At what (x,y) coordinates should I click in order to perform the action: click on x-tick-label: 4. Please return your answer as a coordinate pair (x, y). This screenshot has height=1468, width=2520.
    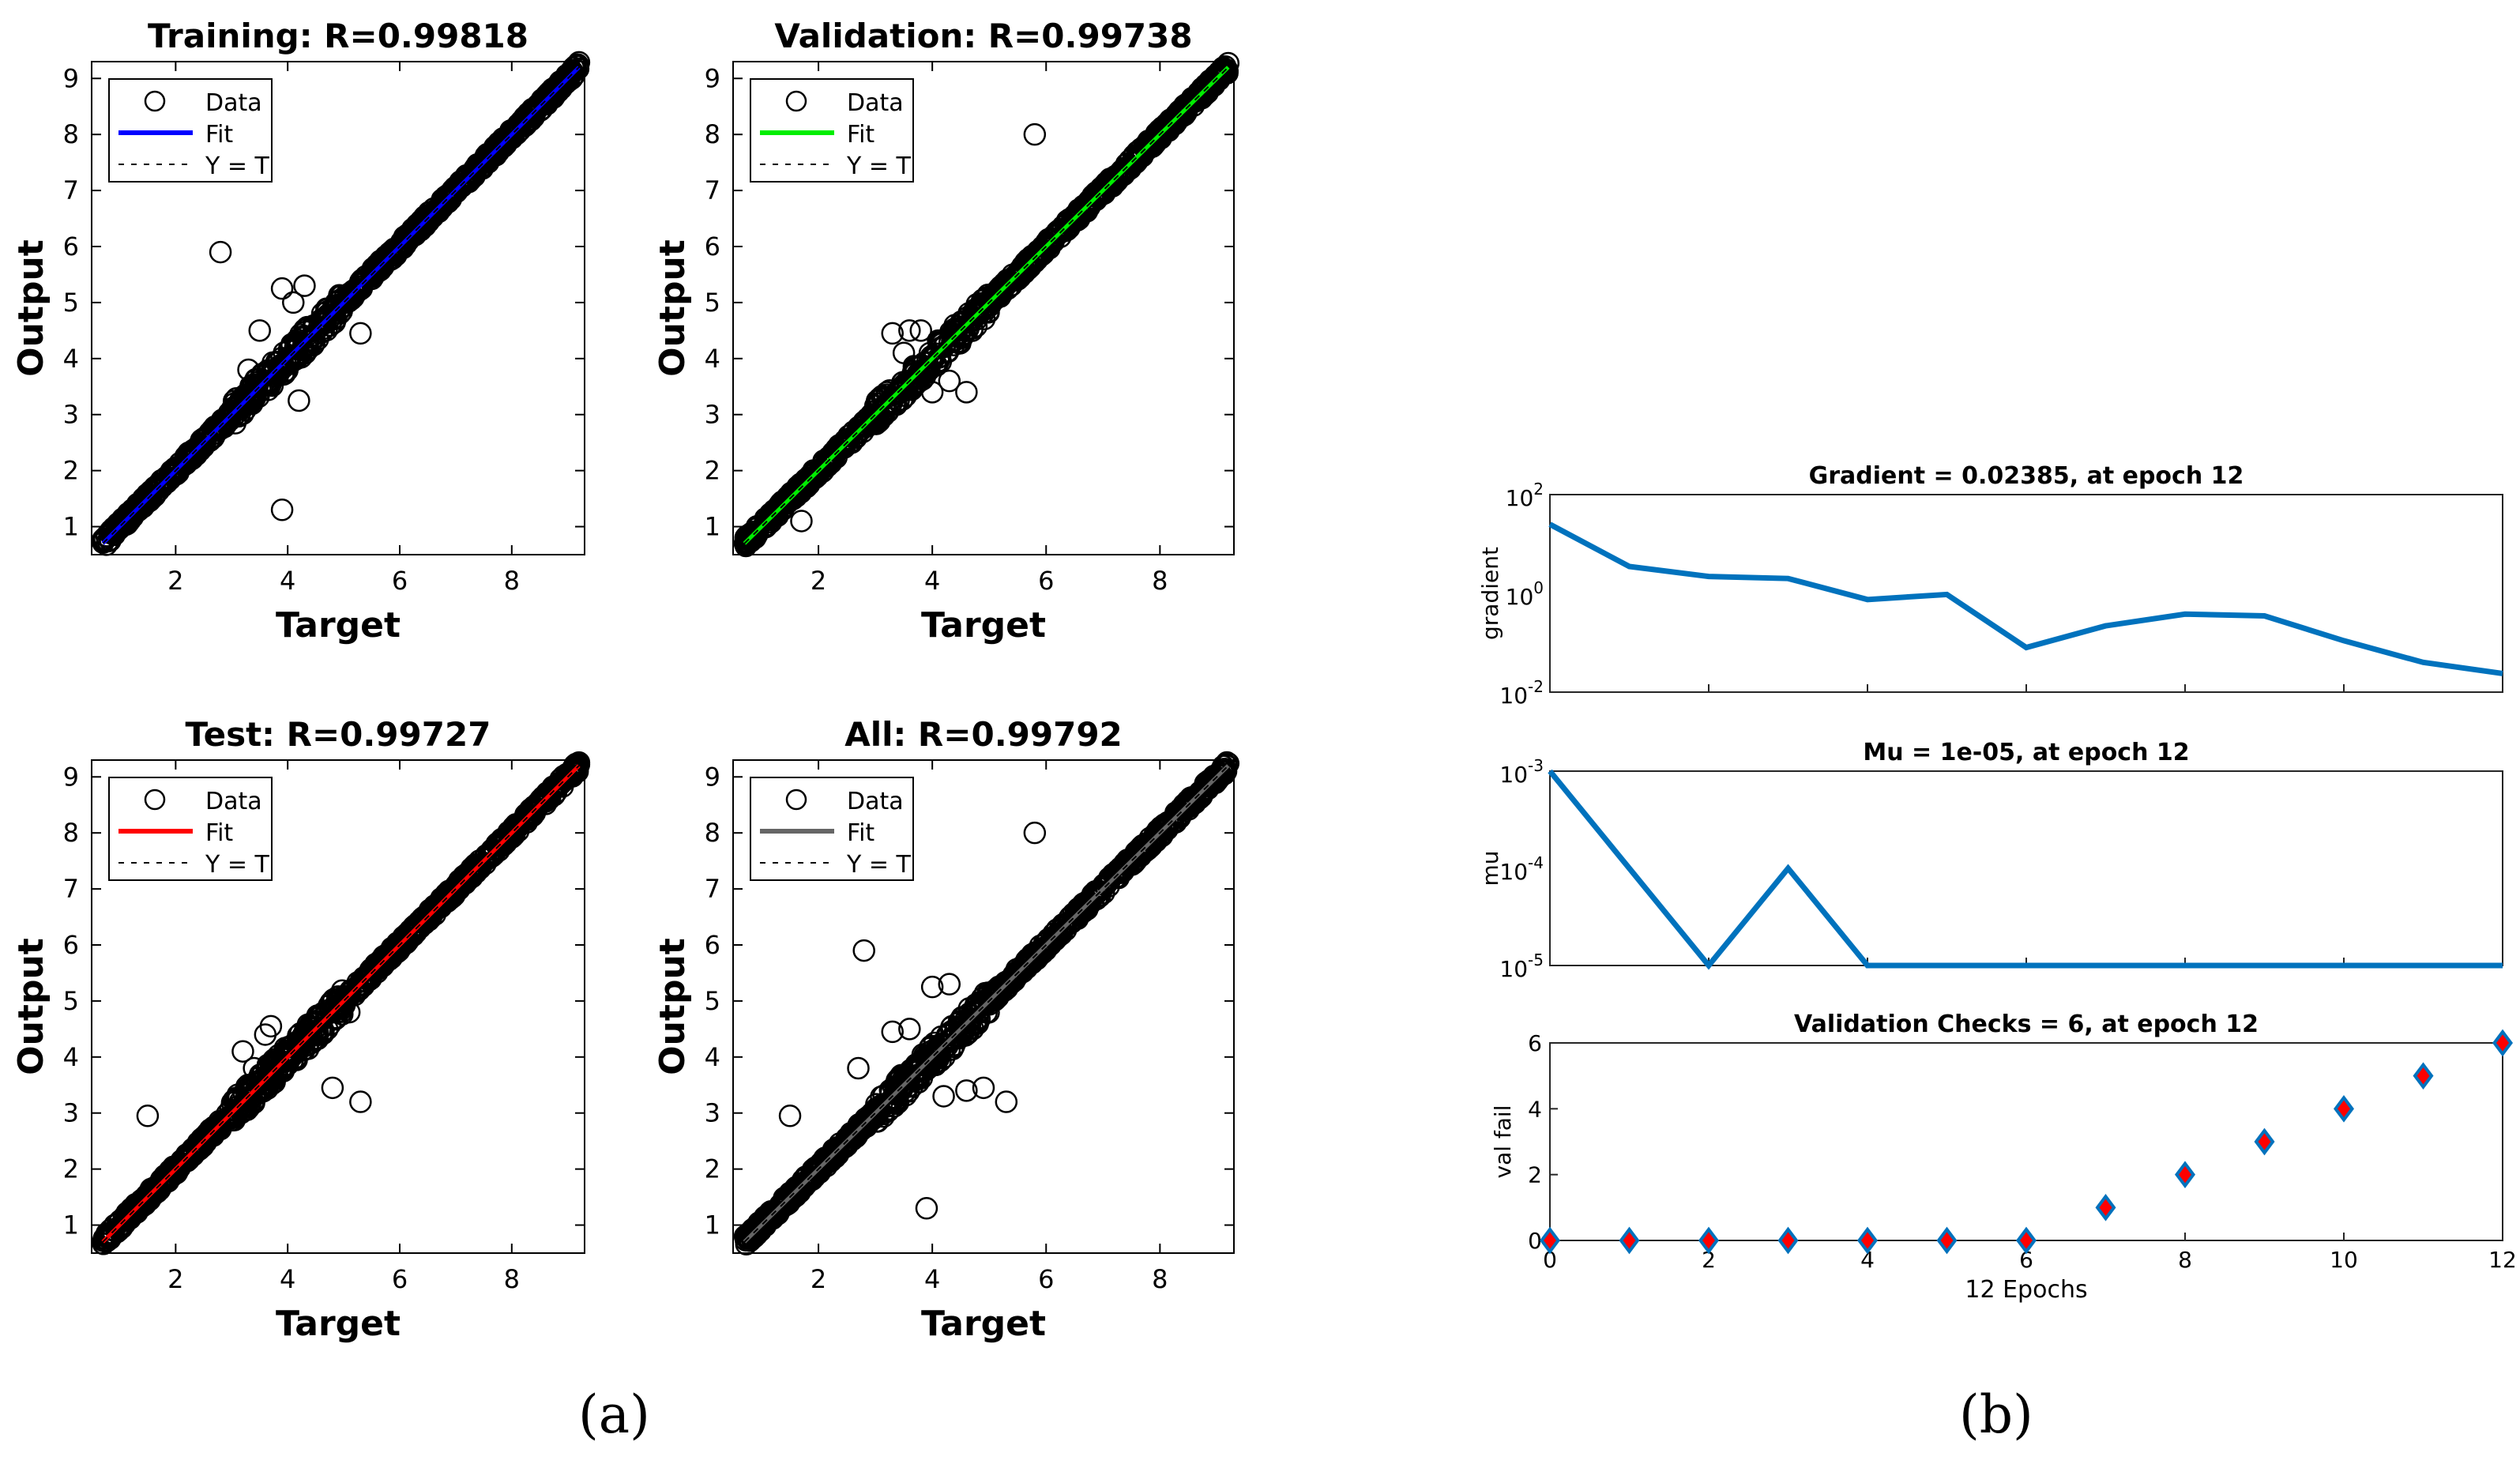
    Looking at the image, I should click on (1867, 1260).